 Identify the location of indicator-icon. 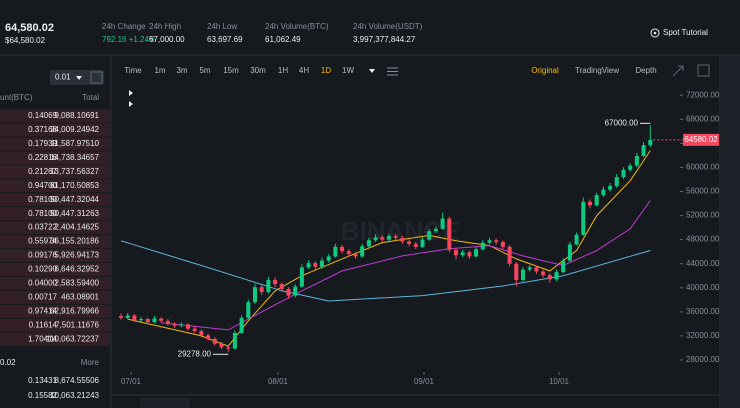
(392, 71).